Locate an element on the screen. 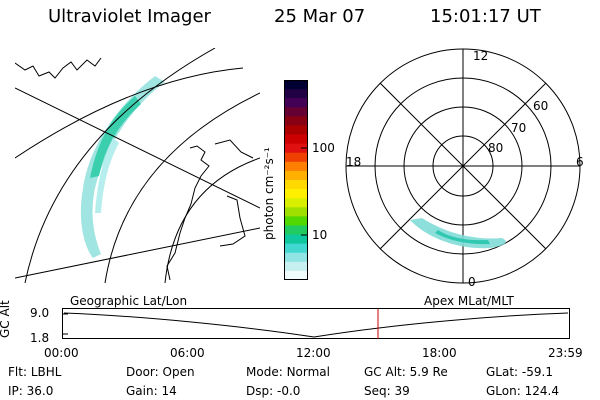 The width and height of the screenshot is (600, 400). right-panel-label: Apex MLat/MLT is located at coordinates (469, 301).